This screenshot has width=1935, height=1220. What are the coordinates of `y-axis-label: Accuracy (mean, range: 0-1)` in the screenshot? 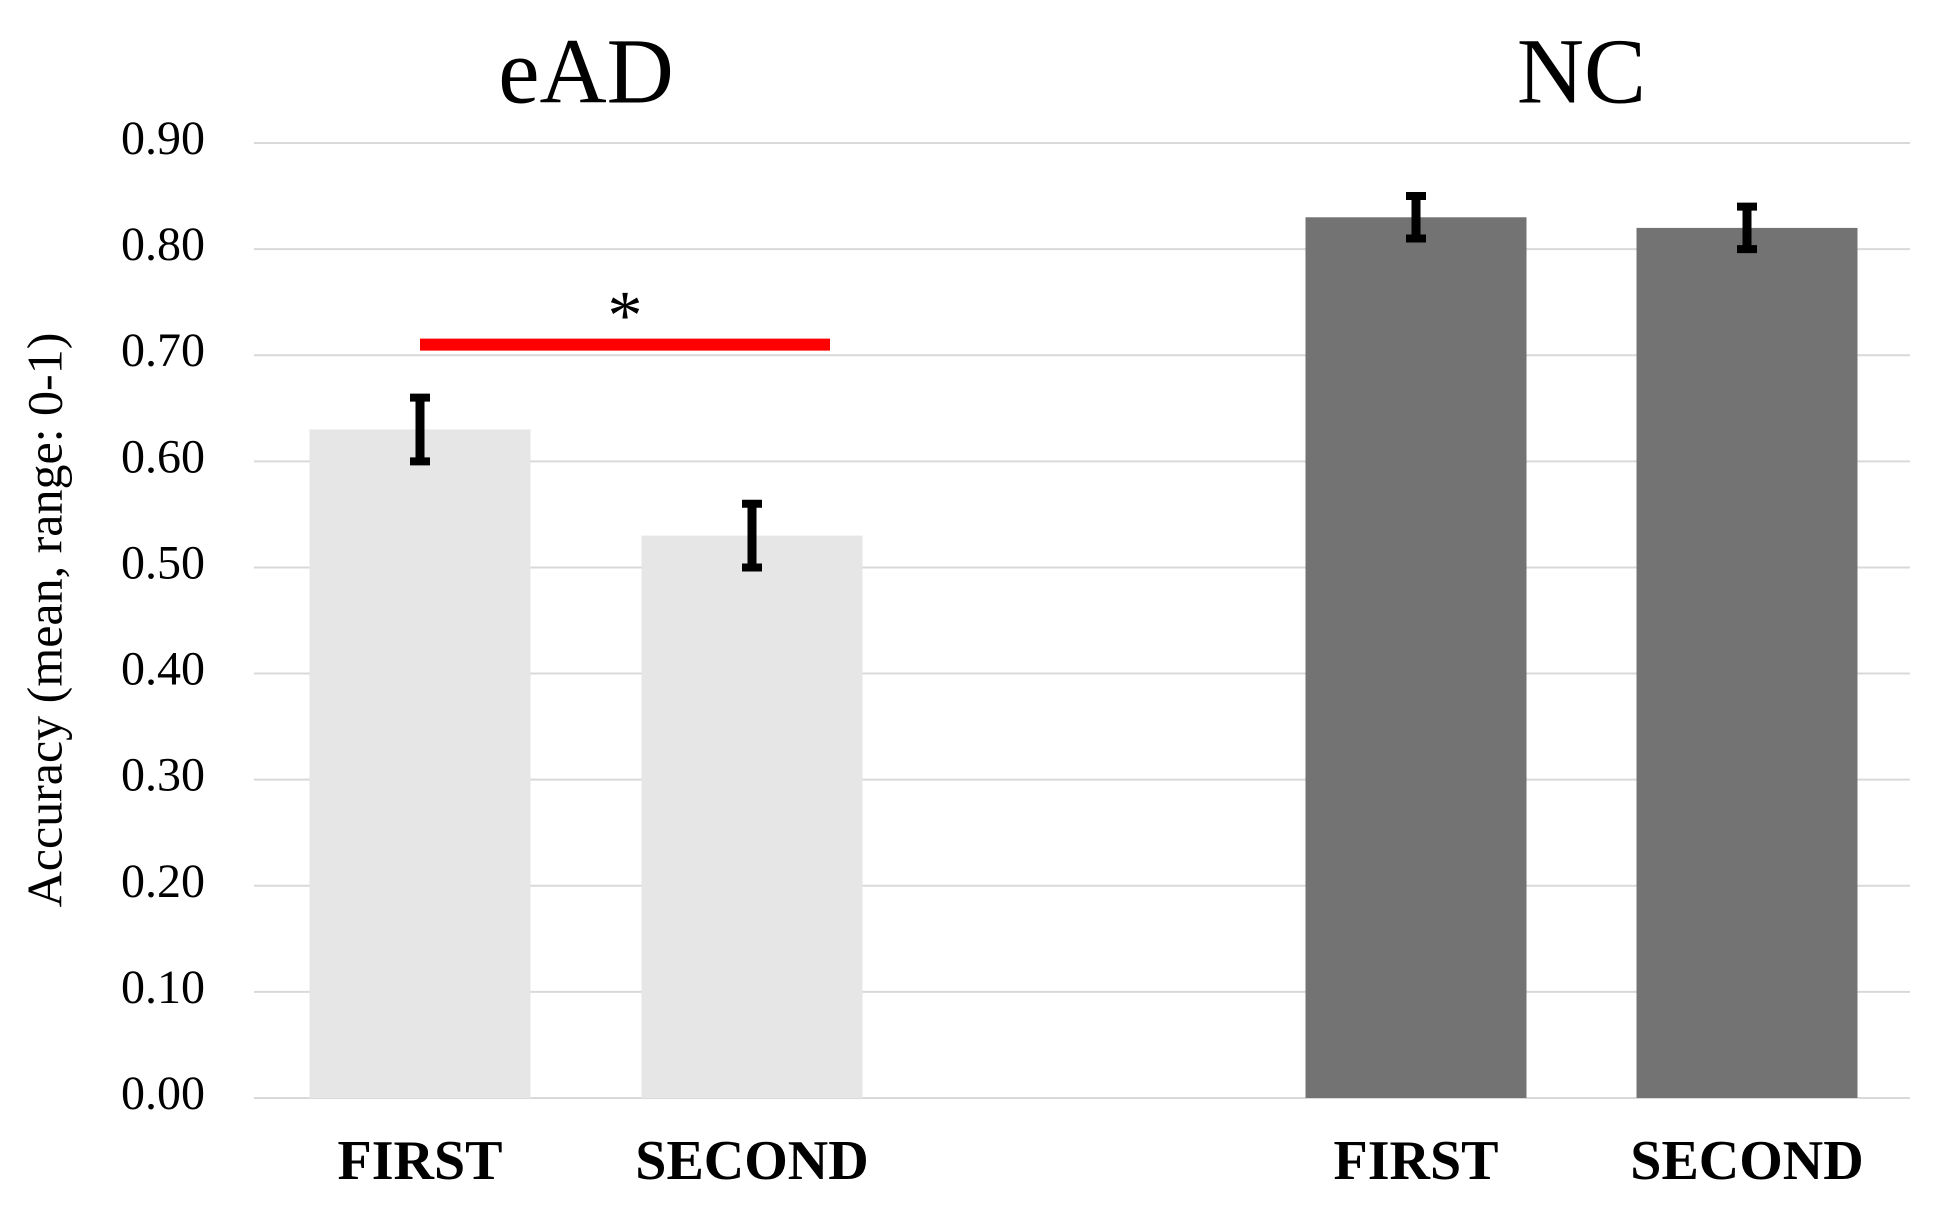 It's located at (44, 620).